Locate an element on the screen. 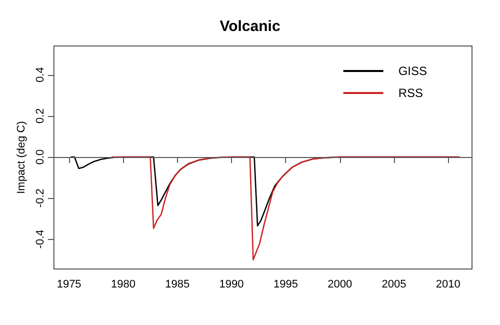 The image size is (500, 325). x-tick-label: 1980 is located at coordinates (123, 284).